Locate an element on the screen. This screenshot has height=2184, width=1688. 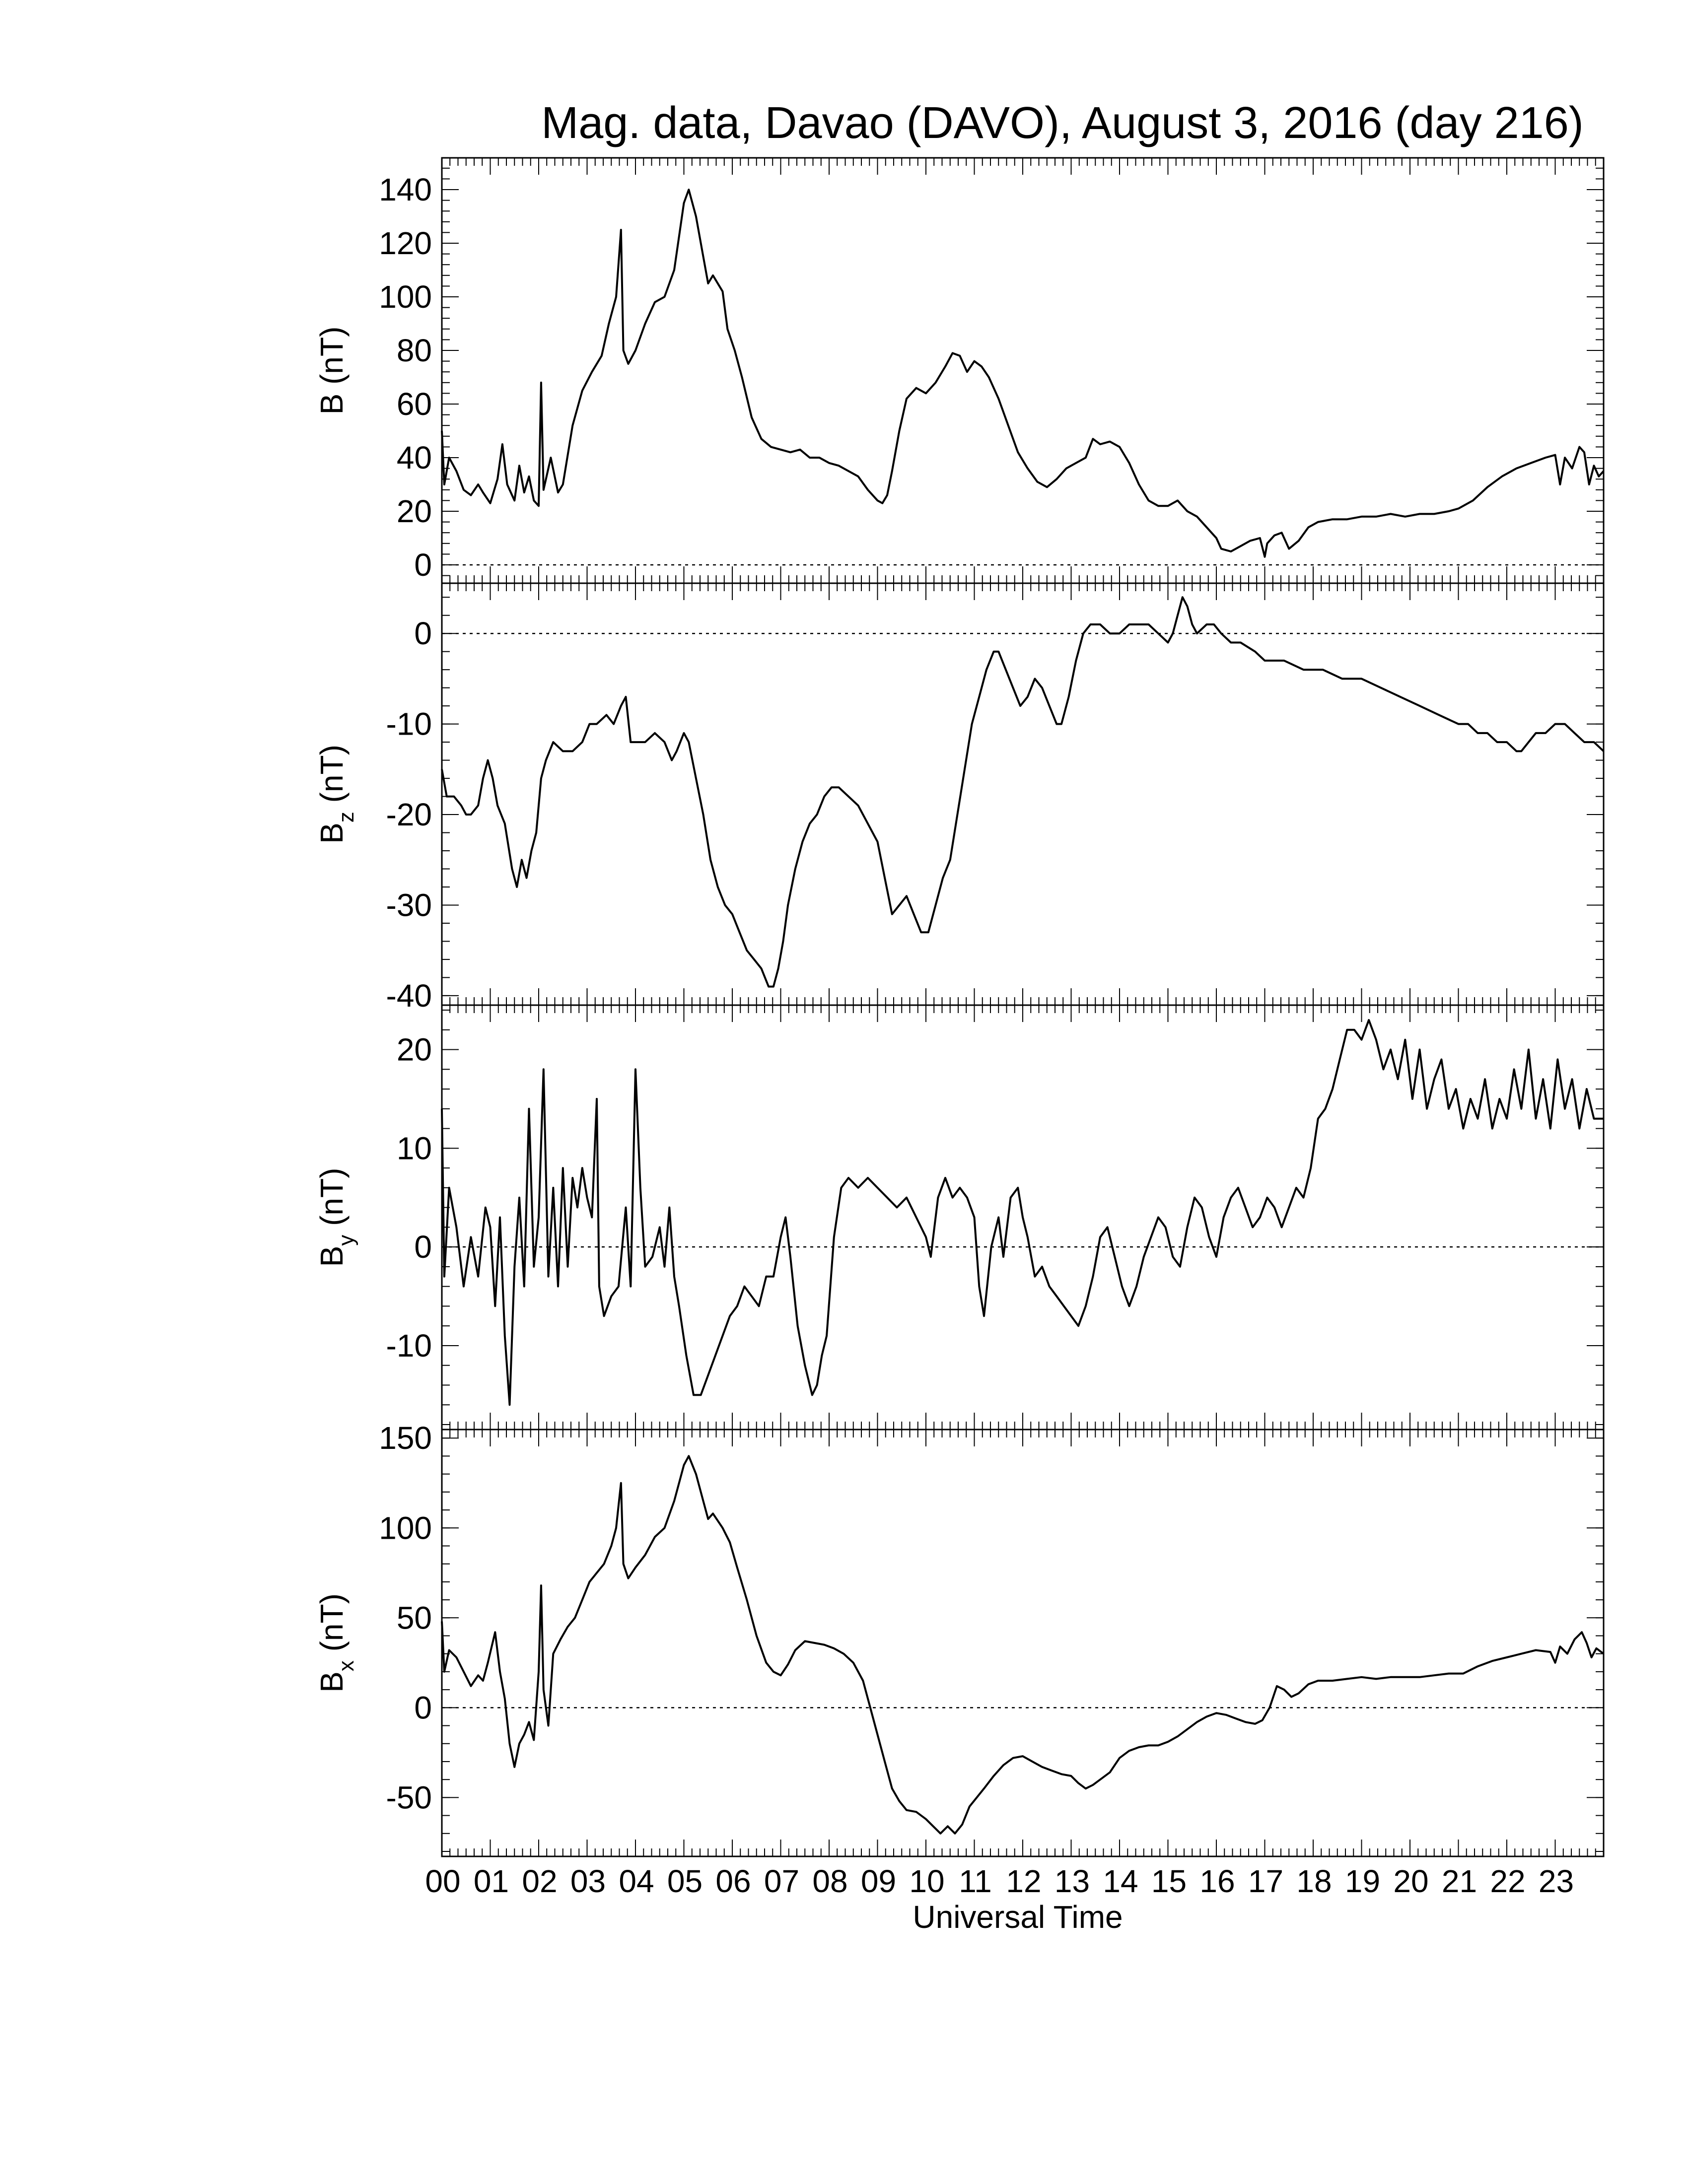
x-tick-label: 08 is located at coordinates (829, 1881).